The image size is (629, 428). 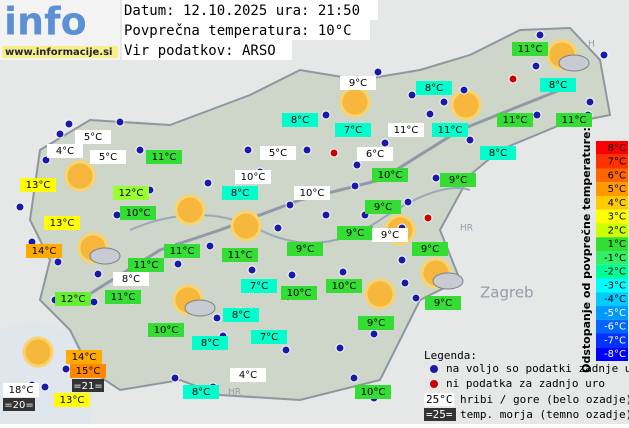 What do you see at coordinates (434, 384) in the screenshot?
I see `legend-dot-missing` at bounding box center [434, 384].